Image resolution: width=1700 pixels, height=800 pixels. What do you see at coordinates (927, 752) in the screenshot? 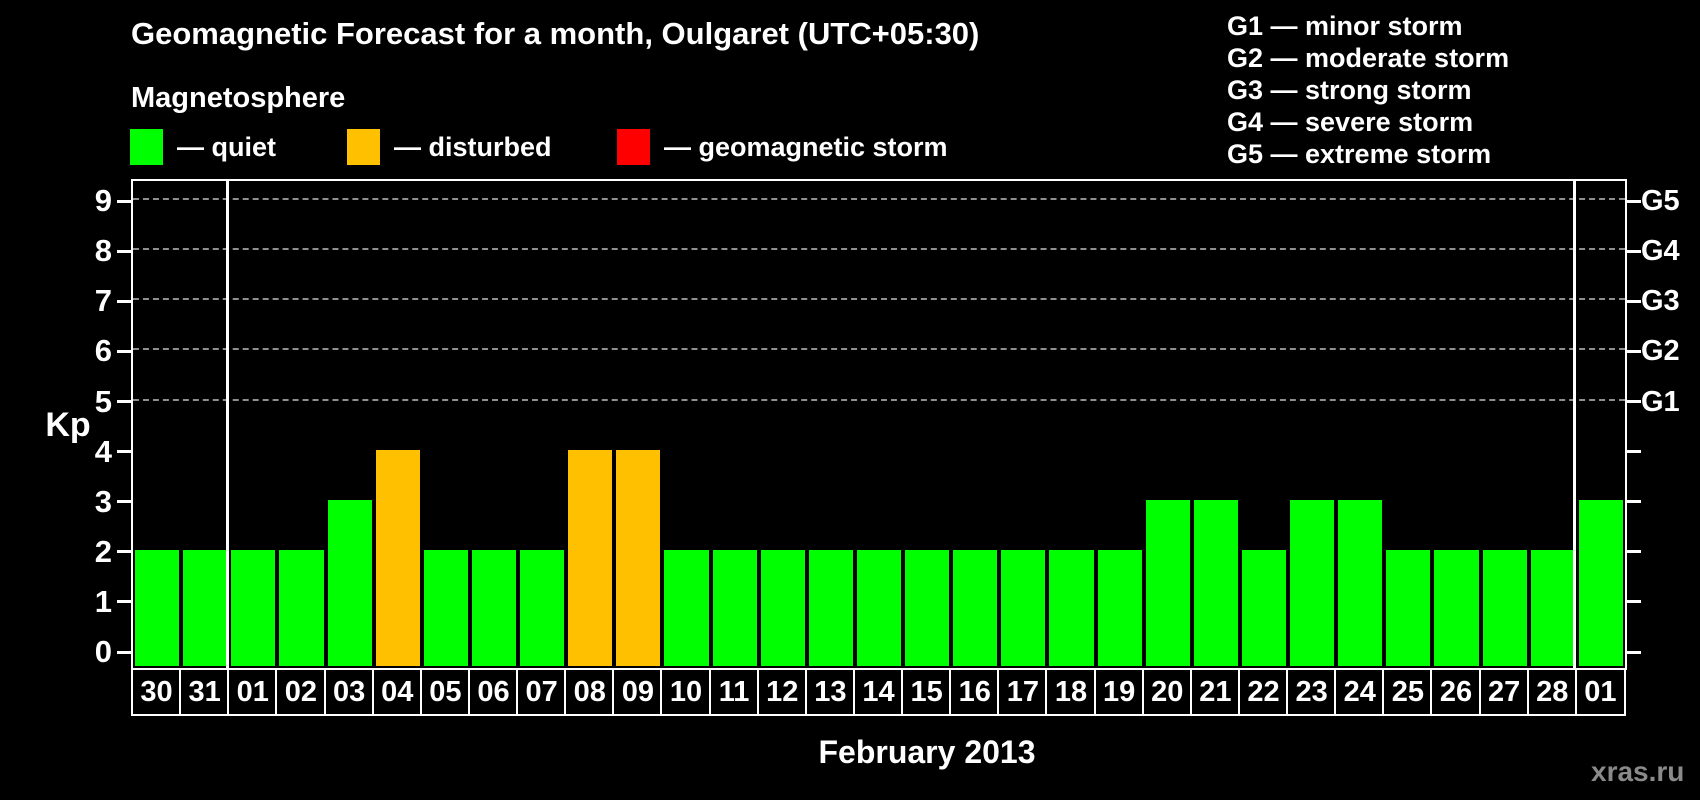
I see `x-axis-title: February 2013` at bounding box center [927, 752].